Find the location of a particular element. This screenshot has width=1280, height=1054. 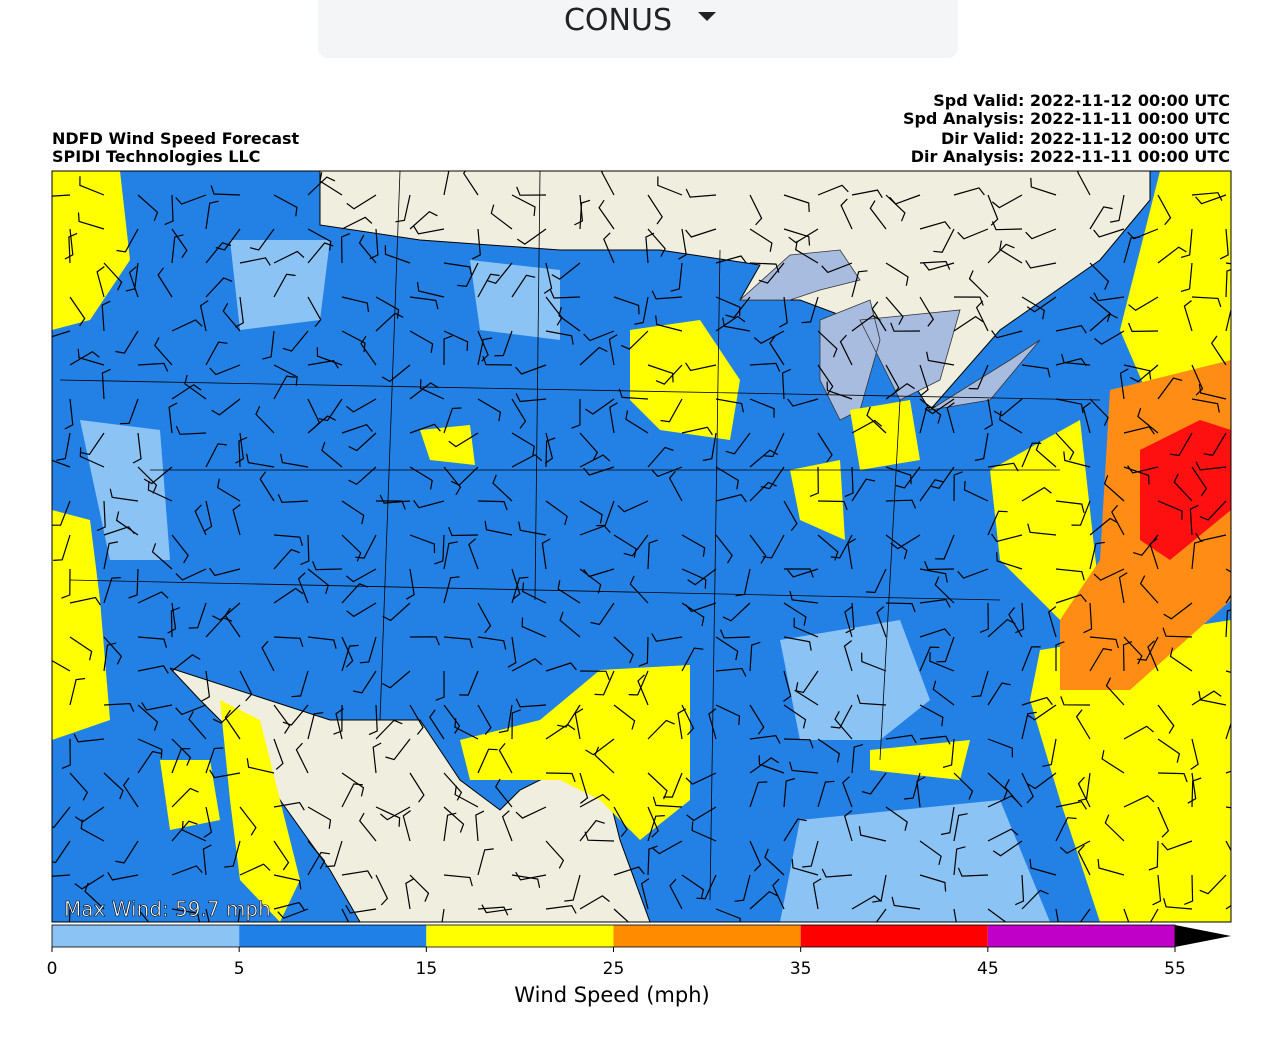

dropdown-caret is located at coordinates (707, 16).